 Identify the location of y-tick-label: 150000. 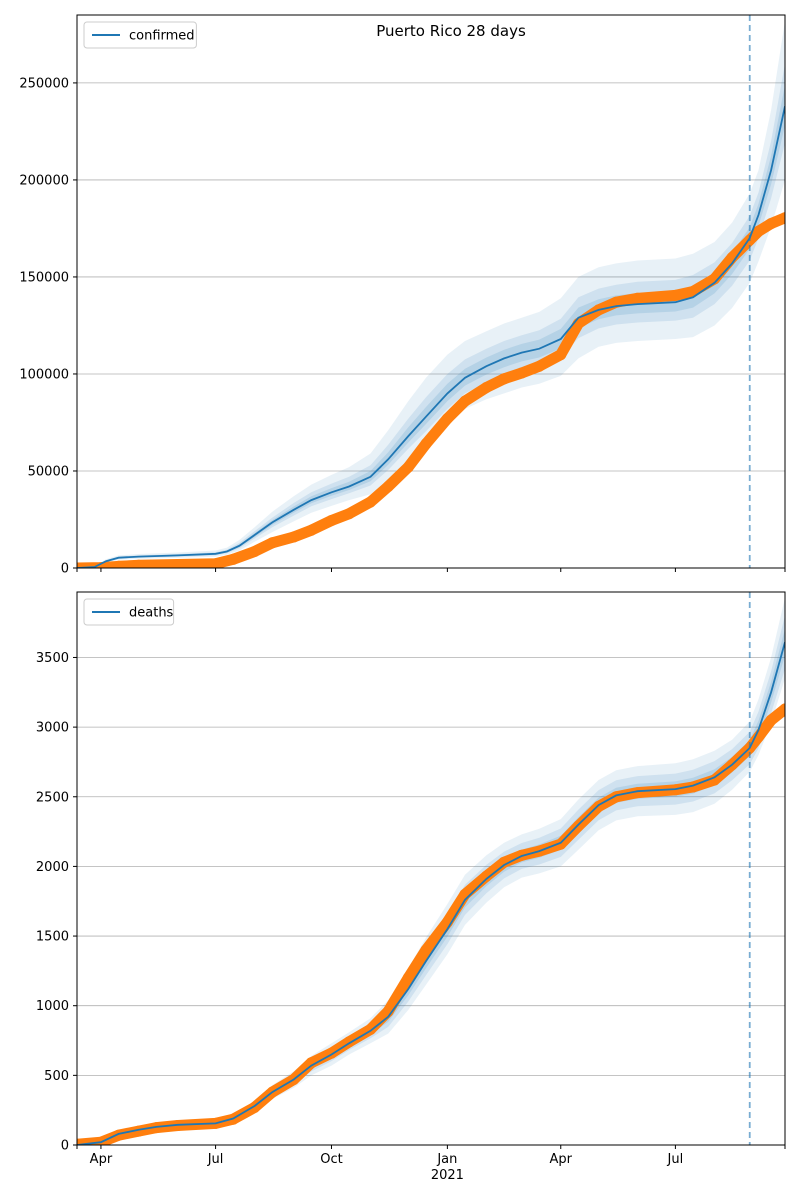
(44, 277).